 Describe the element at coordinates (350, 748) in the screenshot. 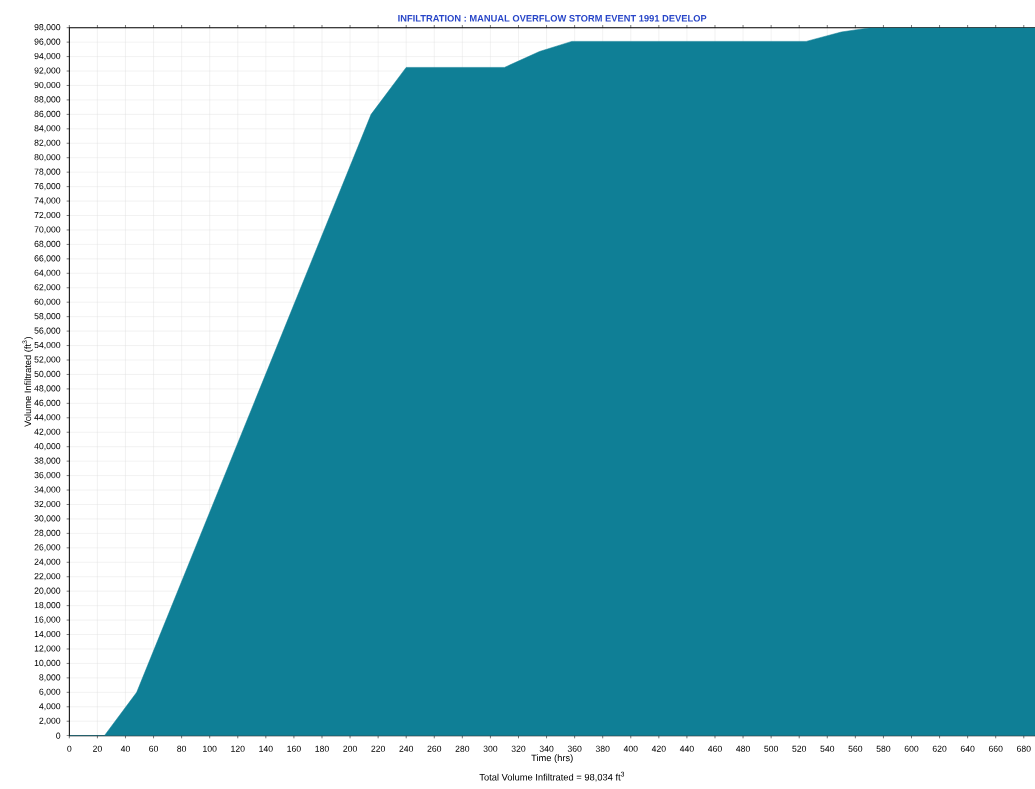

I see `x-tick-label: 200` at that location.